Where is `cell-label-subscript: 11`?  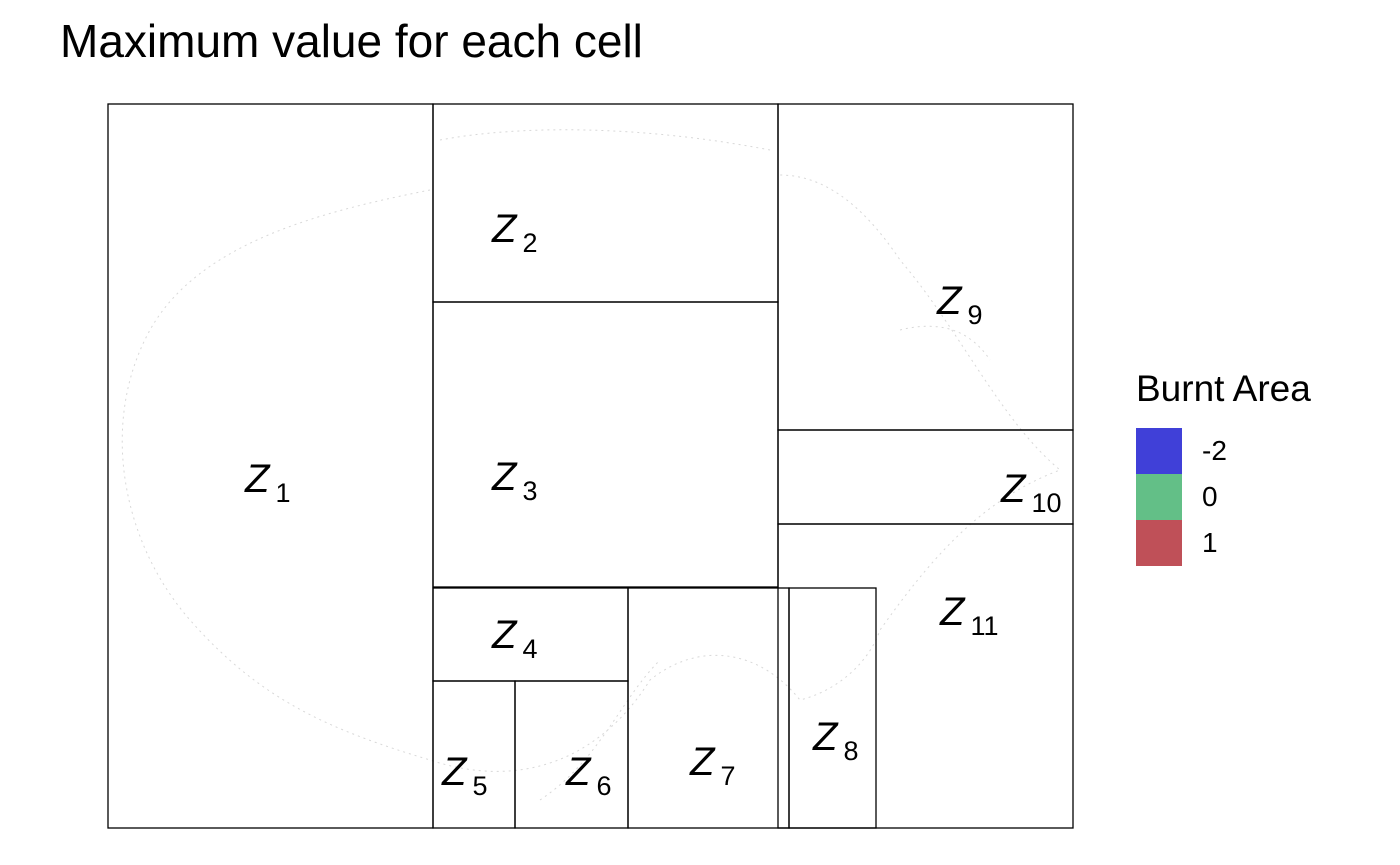
cell-label-subscript: 11 is located at coordinates (984, 626).